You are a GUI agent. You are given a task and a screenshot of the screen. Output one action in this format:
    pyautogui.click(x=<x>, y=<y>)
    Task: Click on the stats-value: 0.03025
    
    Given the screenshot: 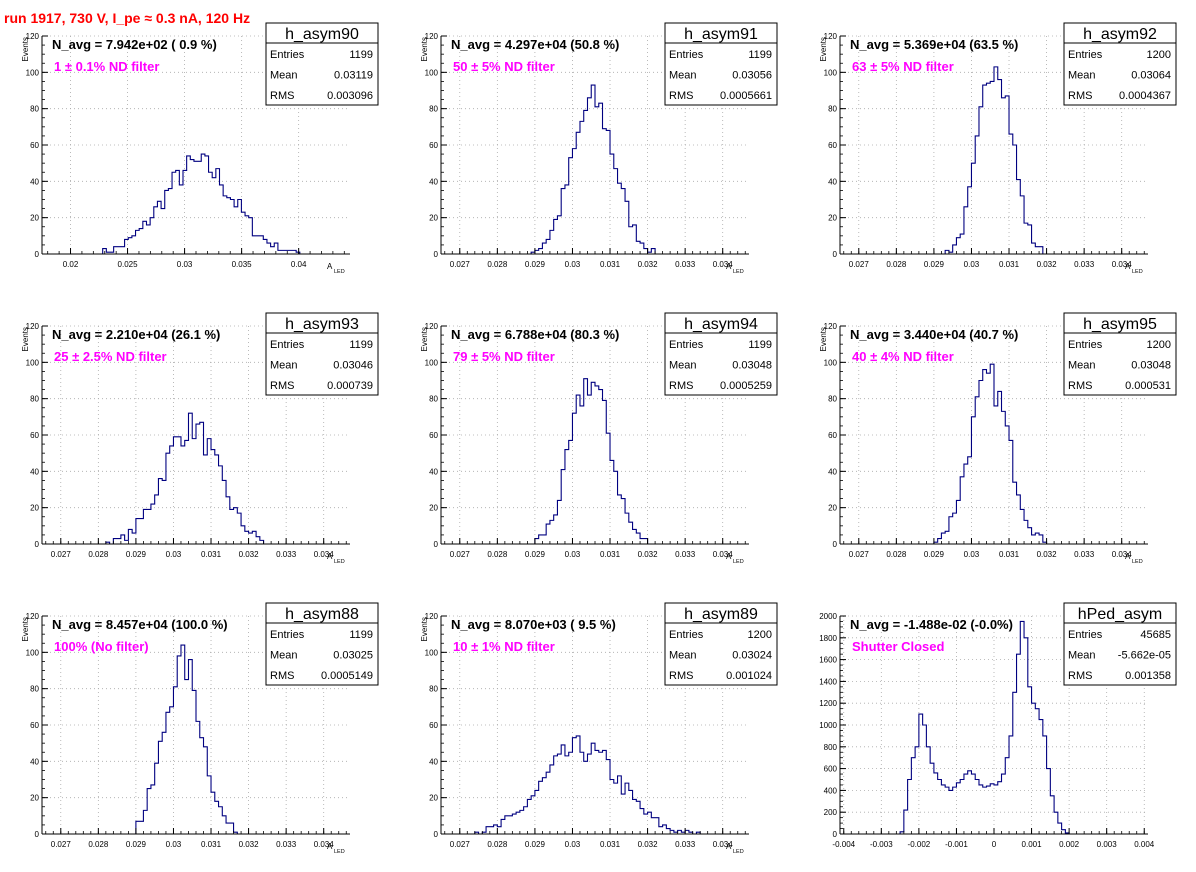 What is the action you would take?
    pyautogui.click(x=353, y=656)
    